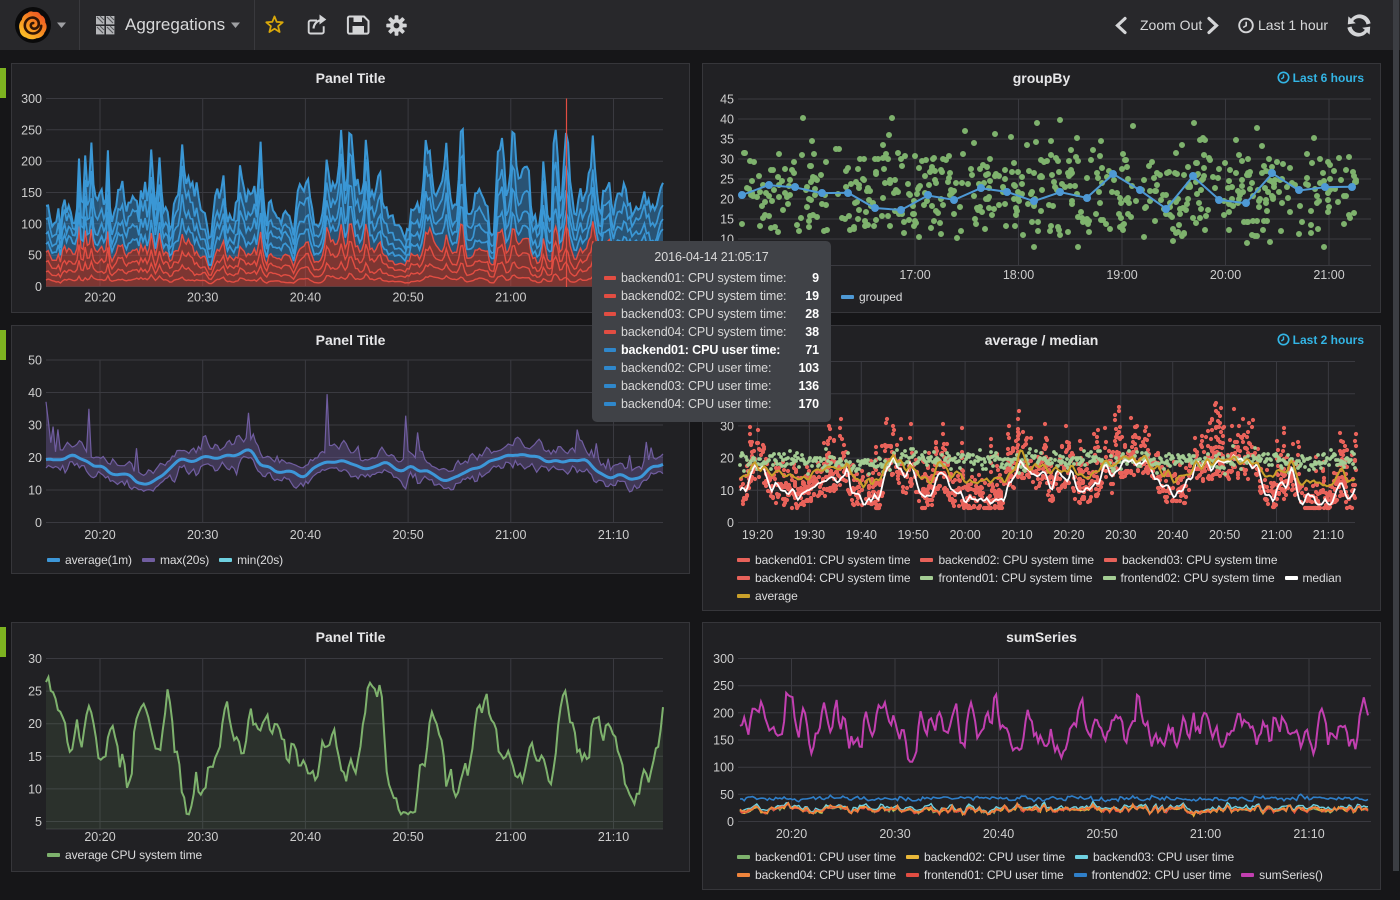 Image resolution: width=1400 pixels, height=900 pixels. I want to click on svg-text: 19:40, so click(861, 535).